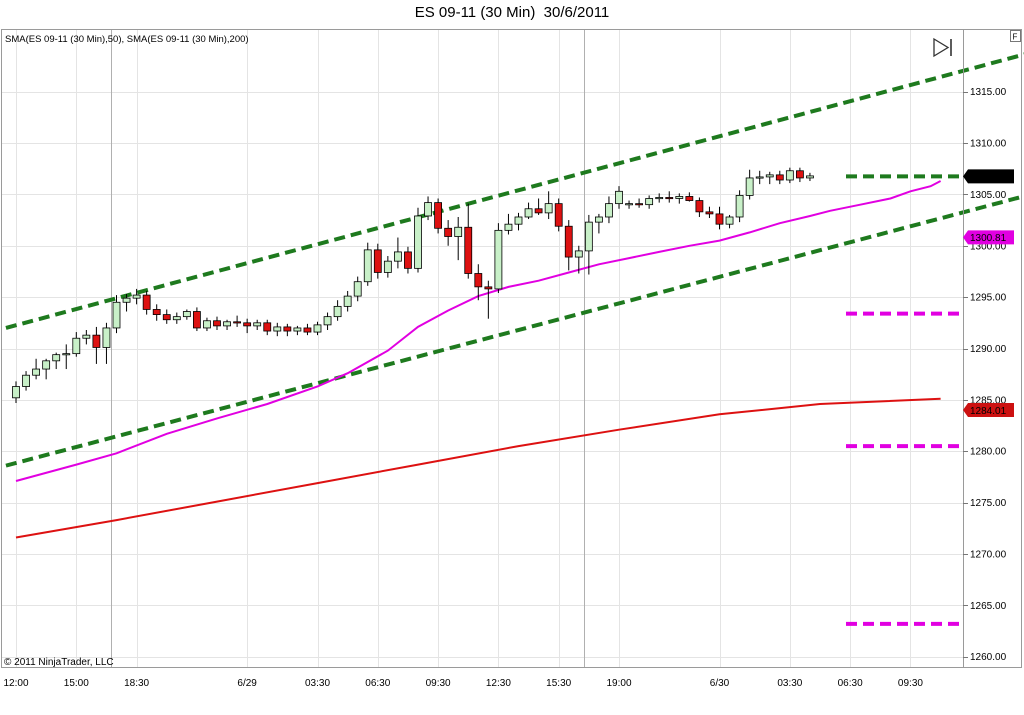 The height and width of the screenshot is (715, 1024). What do you see at coordinates (136, 683) in the screenshot?
I see `x-tick-label: 18:30` at bounding box center [136, 683].